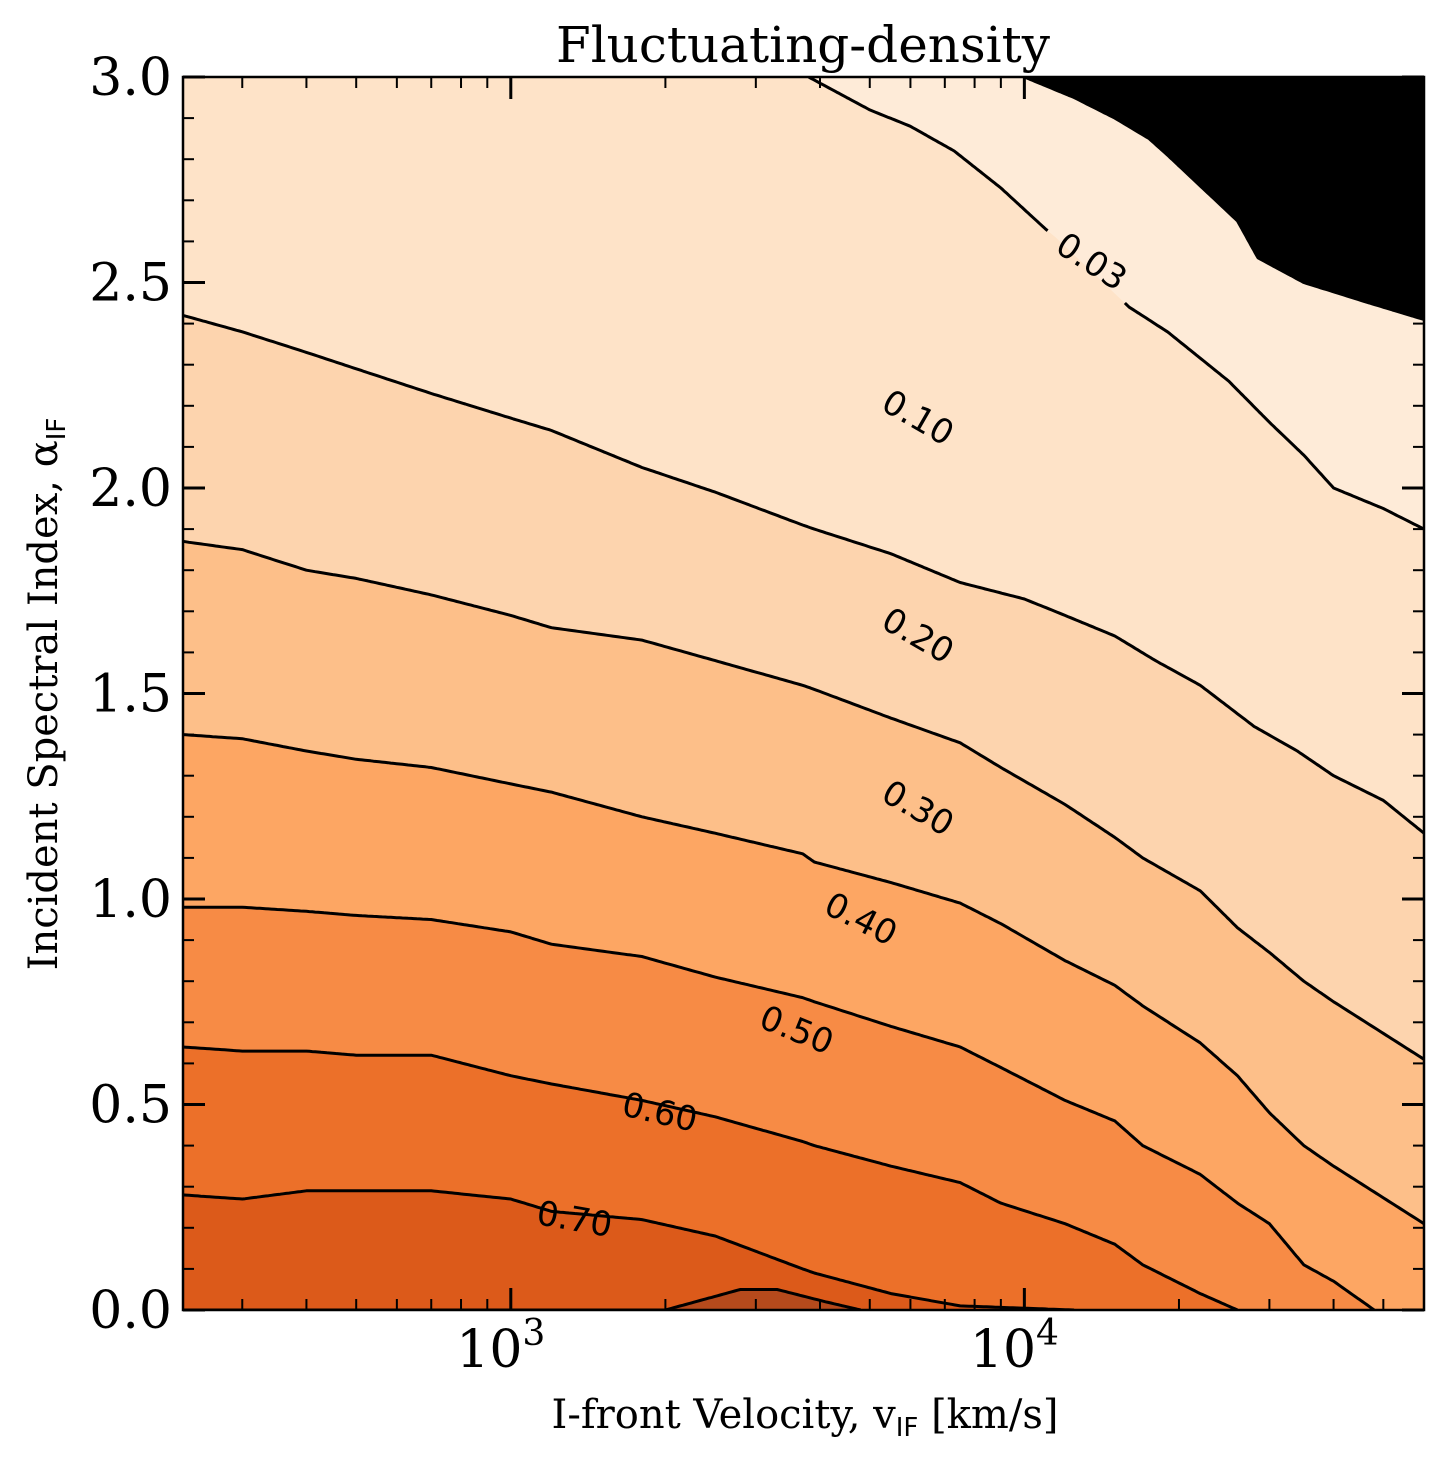 Image resolution: width=1444 pixels, height=1460 pixels. I want to click on x-tick-label: 10³, so click(500, 1346).